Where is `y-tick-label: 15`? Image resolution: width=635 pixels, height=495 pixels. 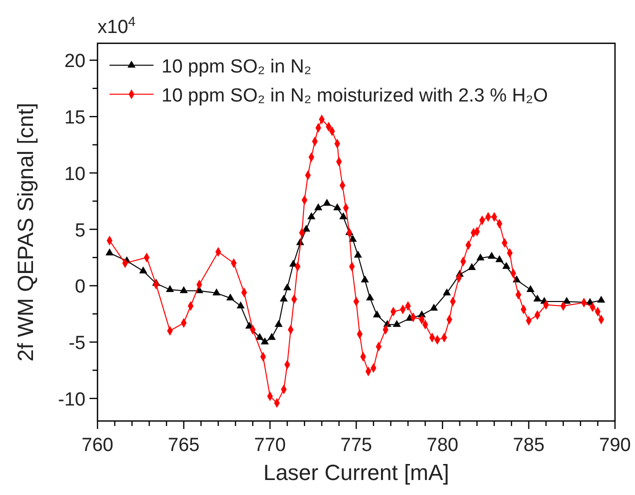
y-tick-label: 15 is located at coordinates (75, 118).